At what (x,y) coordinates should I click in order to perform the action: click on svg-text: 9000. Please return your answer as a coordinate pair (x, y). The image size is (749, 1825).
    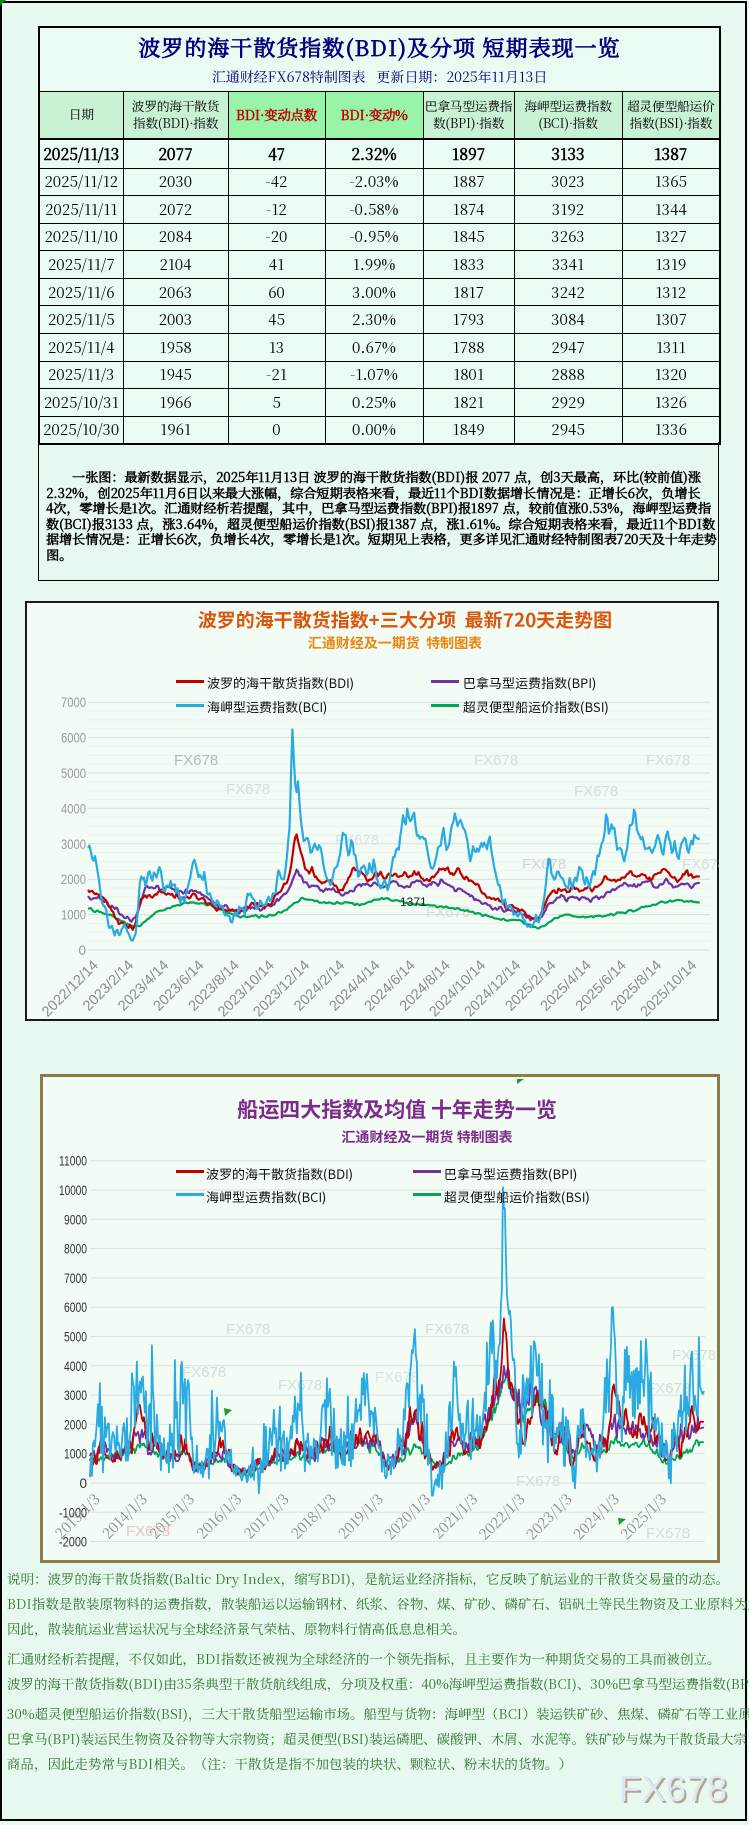
    Looking at the image, I should click on (75, 1219).